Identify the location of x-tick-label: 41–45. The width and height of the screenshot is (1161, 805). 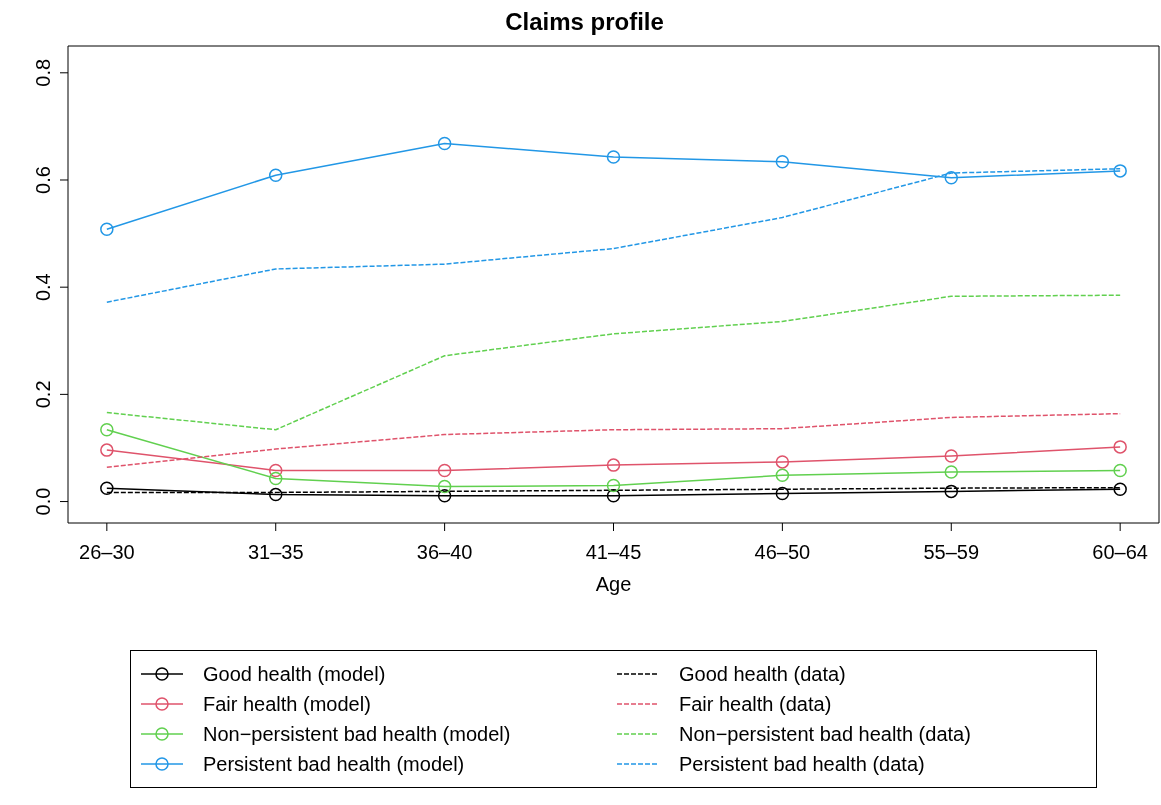
(613, 552).